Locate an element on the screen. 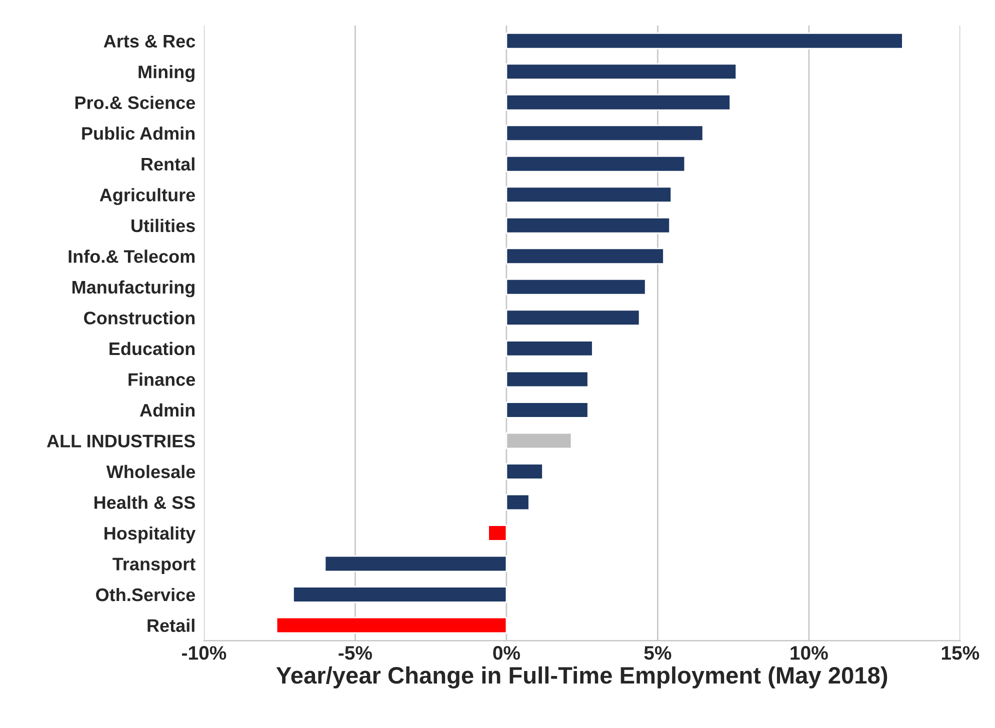 This screenshot has height=728, width=995. y-tick-label: Info.& Telecom is located at coordinates (131, 256).